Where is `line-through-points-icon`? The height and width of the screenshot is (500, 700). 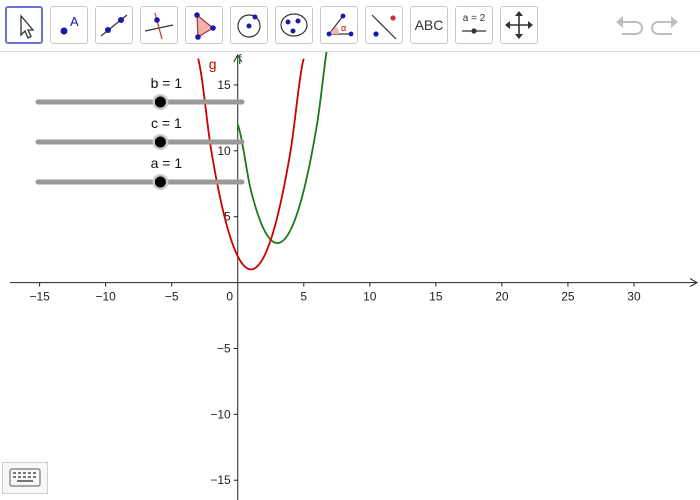 line-through-points-icon is located at coordinates (114, 25).